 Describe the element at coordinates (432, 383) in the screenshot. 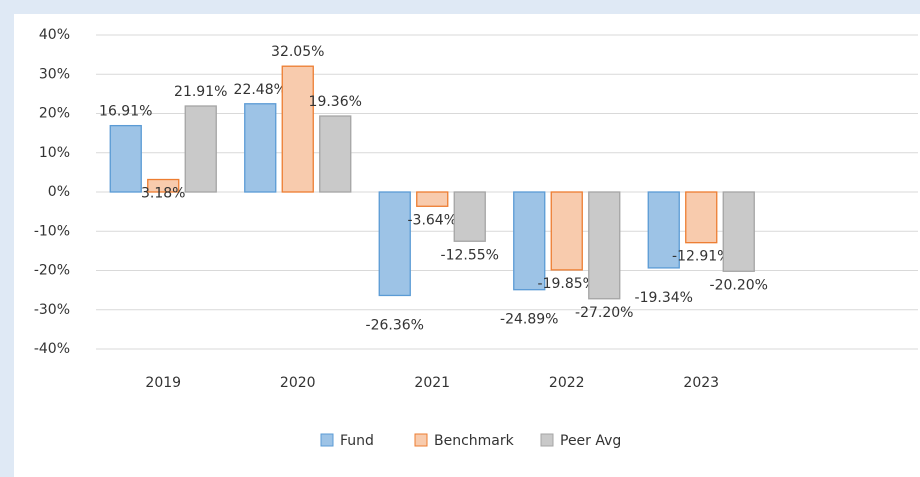

I see `x-tick-label: 2021` at that location.